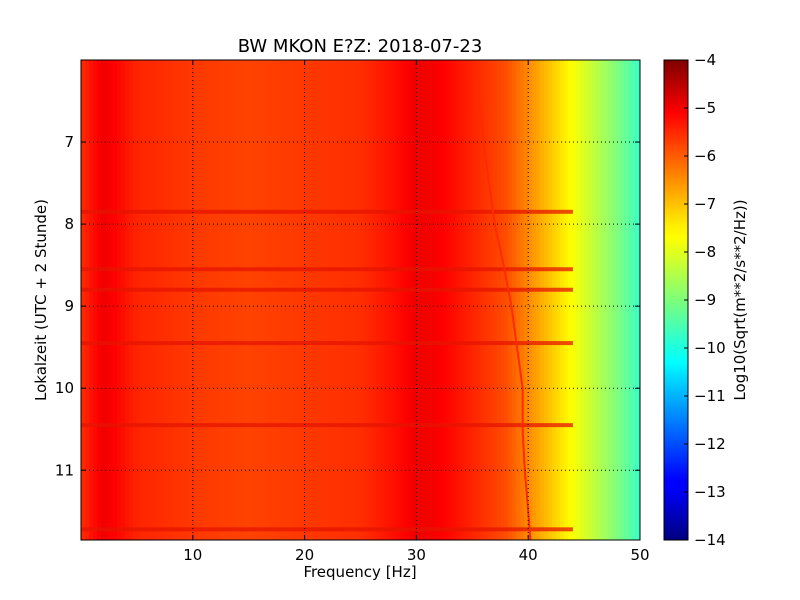 This screenshot has height=600, width=800. What do you see at coordinates (416, 555) in the screenshot?
I see `x-tick-label: 30` at bounding box center [416, 555].